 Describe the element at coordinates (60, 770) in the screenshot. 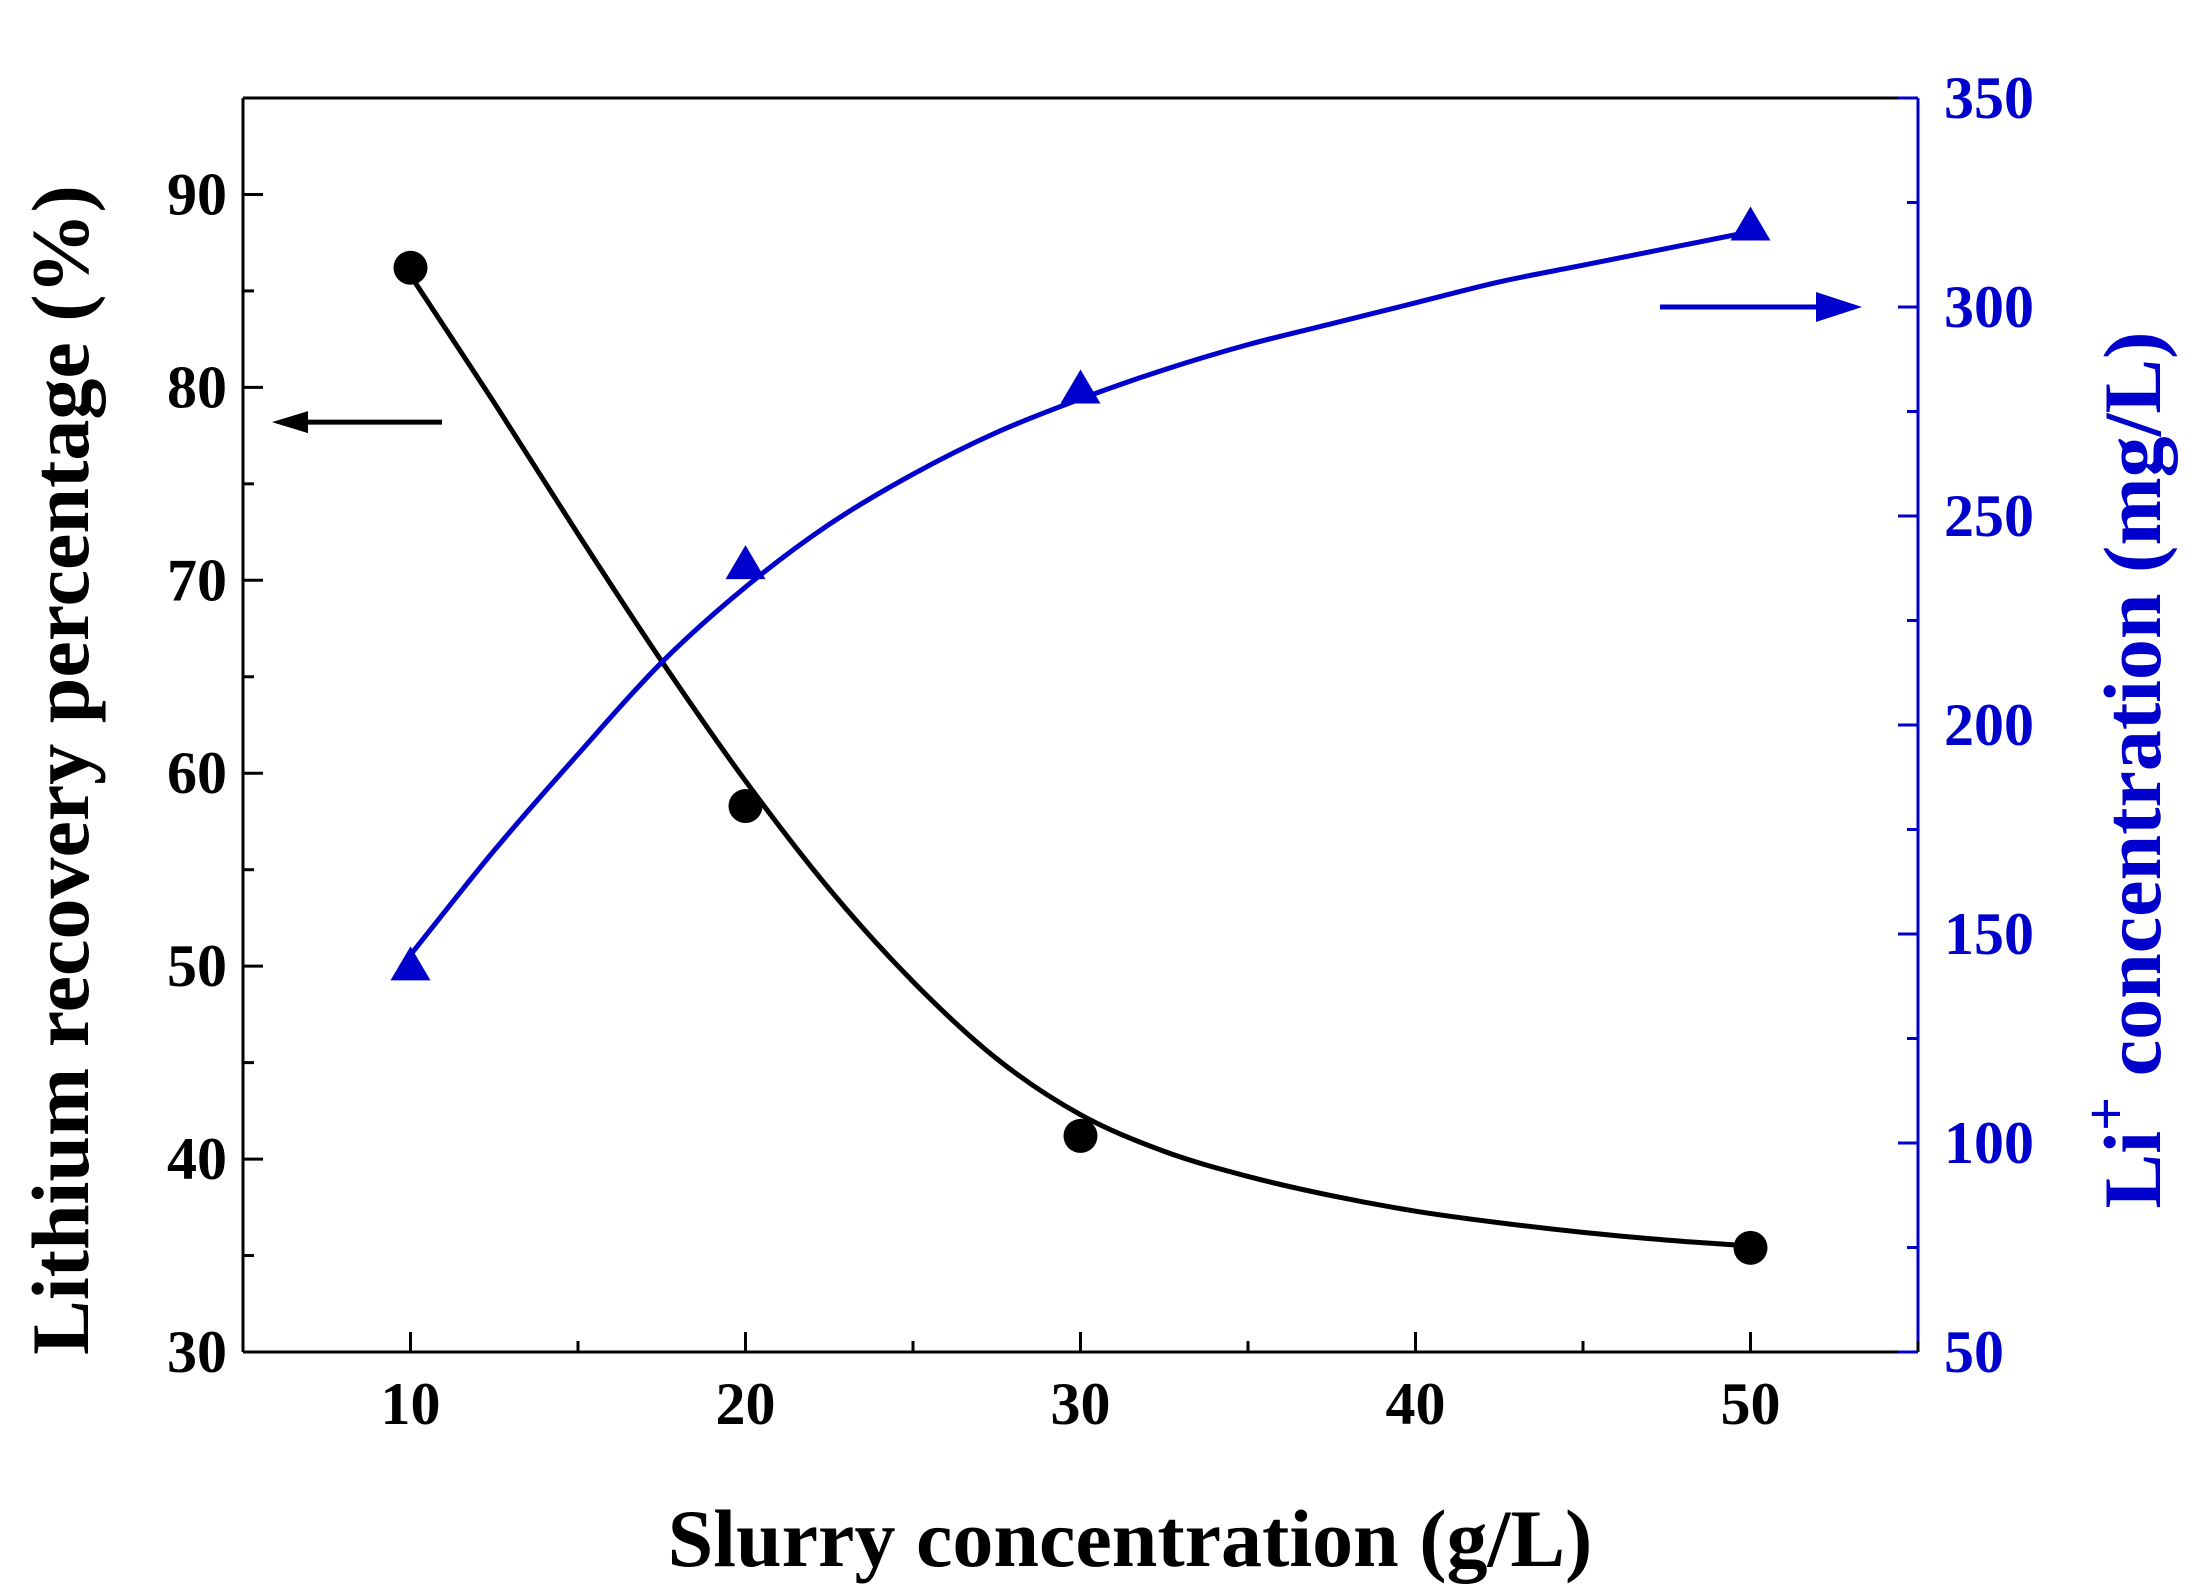

I see `y-axis-left-title: Lithium recovery percentage (%)` at that location.